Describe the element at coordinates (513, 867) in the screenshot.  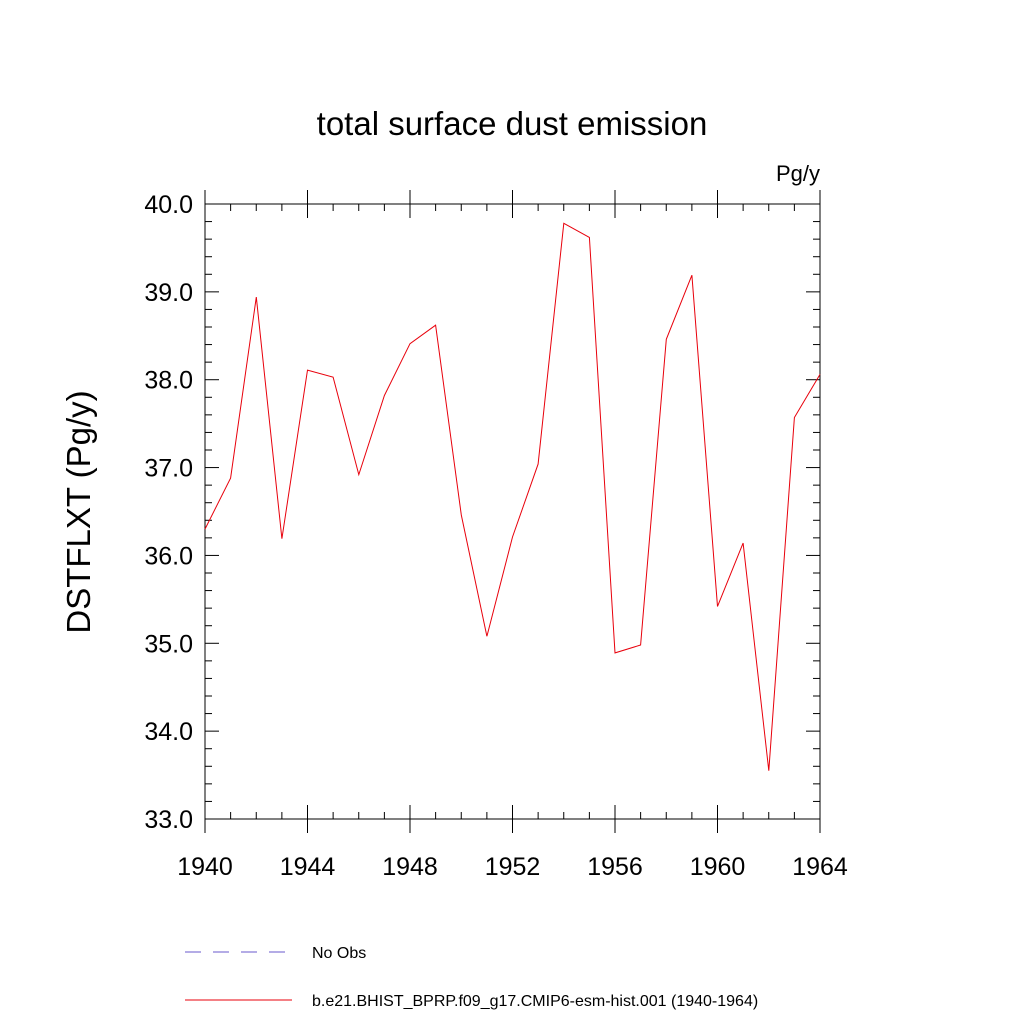
I see `x-tick-label: 1952` at that location.